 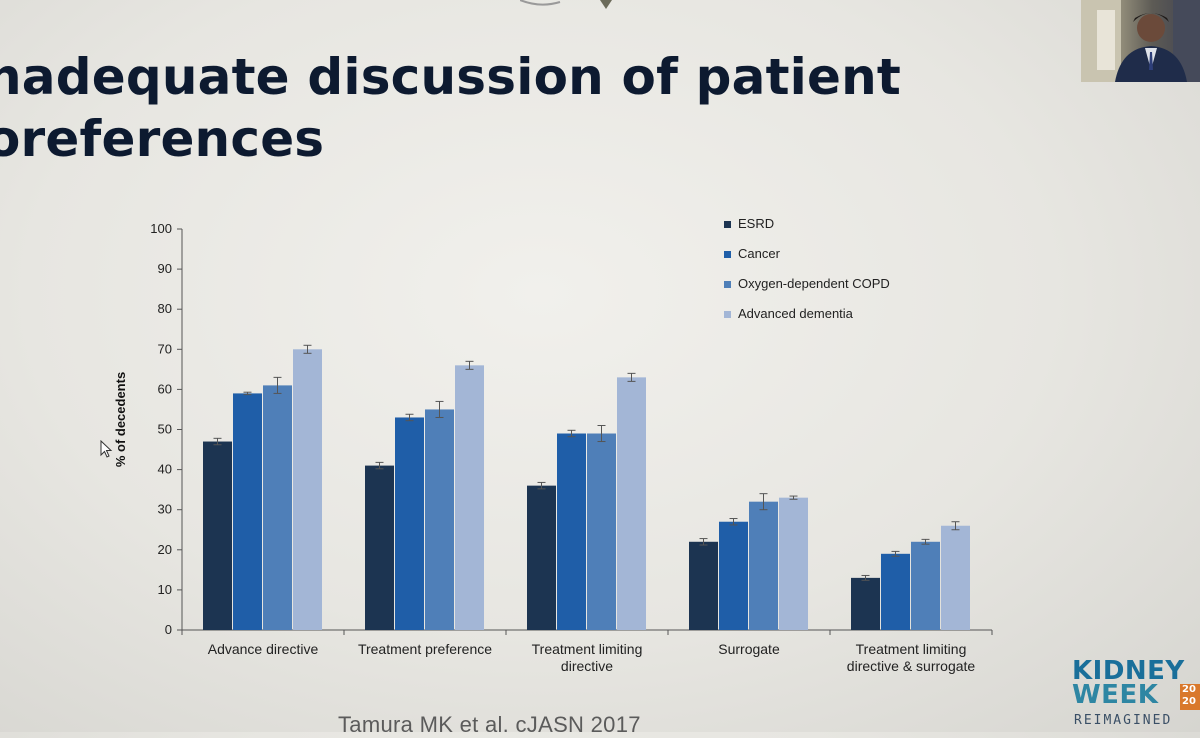 I want to click on mouse-cursor-icon, so click(x=106, y=449).